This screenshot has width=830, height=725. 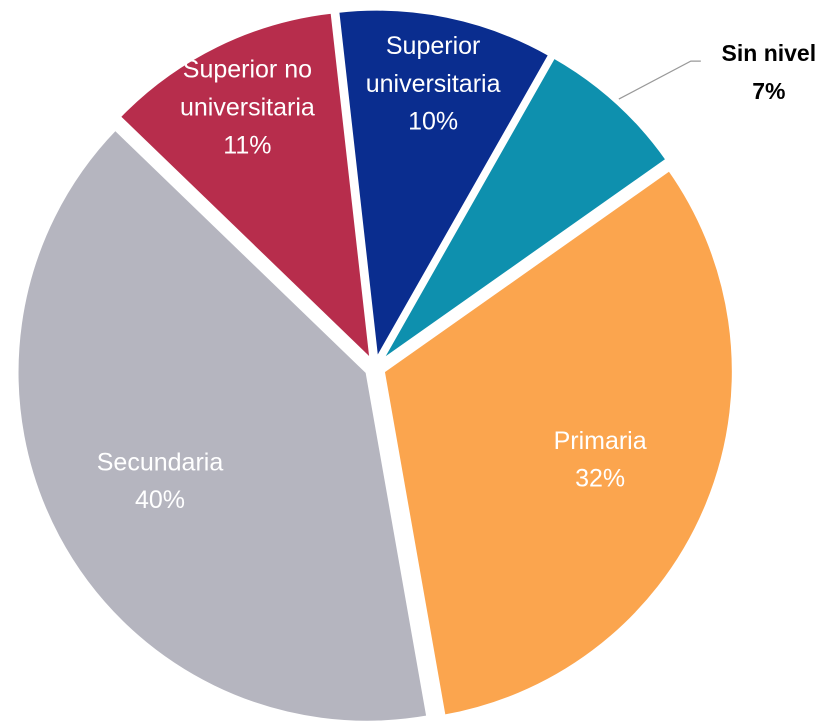 I want to click on slice-value: 10%, so click(x=433, y=122).